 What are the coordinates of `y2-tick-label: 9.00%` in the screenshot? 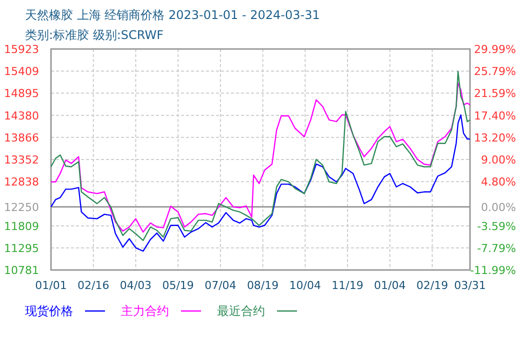 It's located at (498, 160).